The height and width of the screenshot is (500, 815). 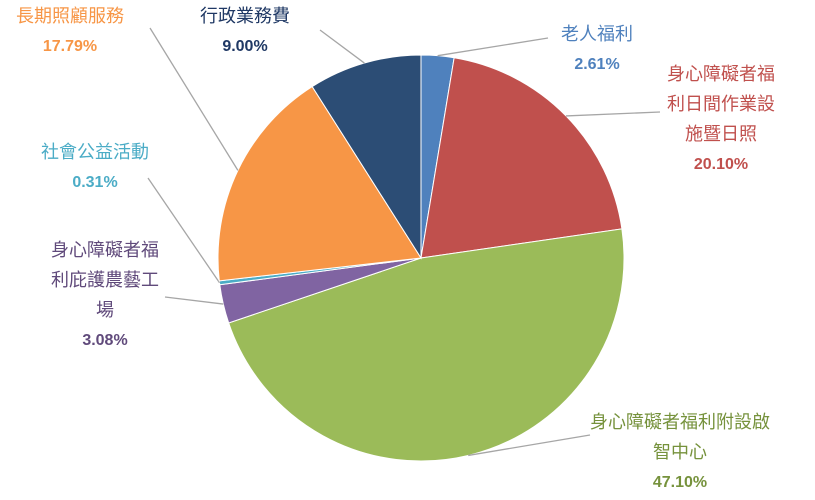 What do you see at coordinates (680, 482) in the screenshot?
I see `value-label: 47.10%` at bounding box center [680, 482].